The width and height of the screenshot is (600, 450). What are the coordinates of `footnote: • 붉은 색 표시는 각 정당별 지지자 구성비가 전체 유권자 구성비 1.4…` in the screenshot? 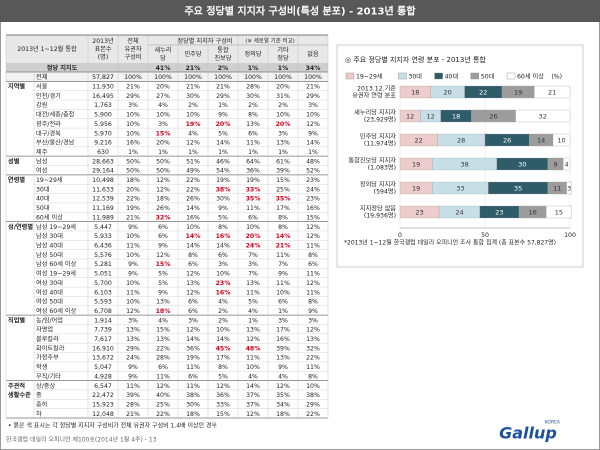 It's located at (112, 426).